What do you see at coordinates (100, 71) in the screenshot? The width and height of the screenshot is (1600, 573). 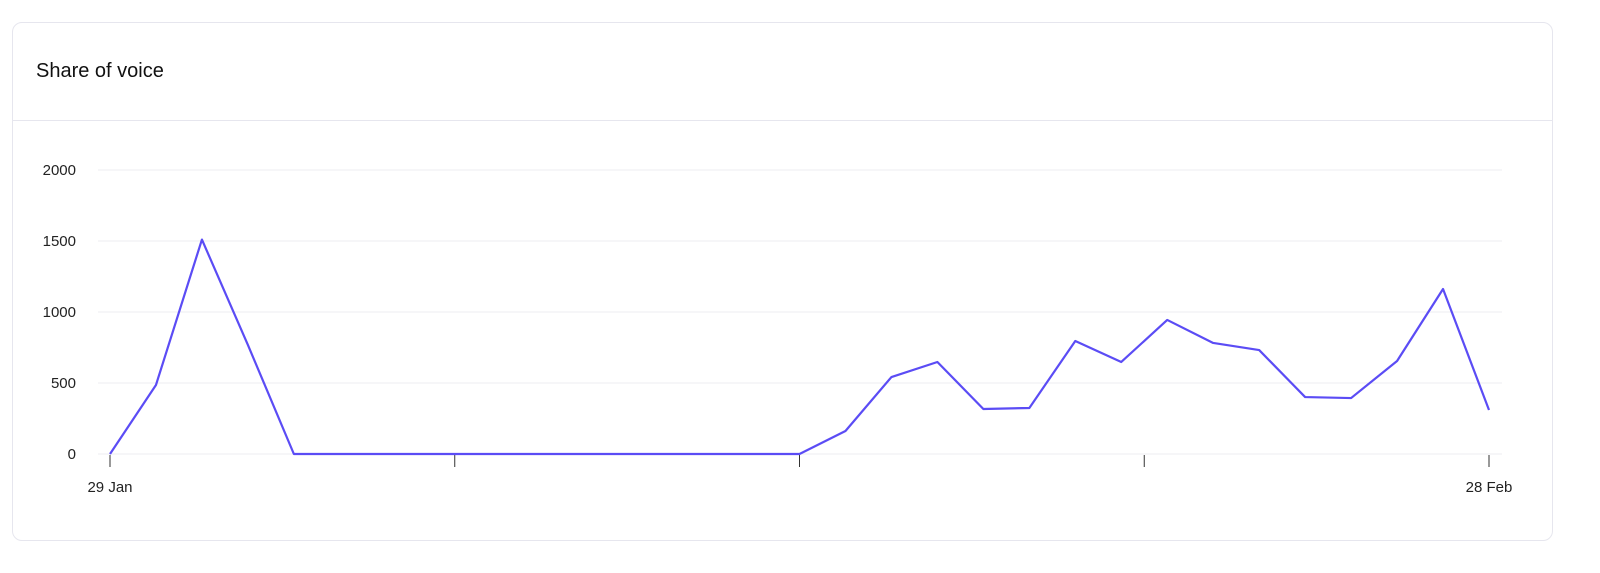 I see `card-title: Share of voice` at bounding box center [100, 71].